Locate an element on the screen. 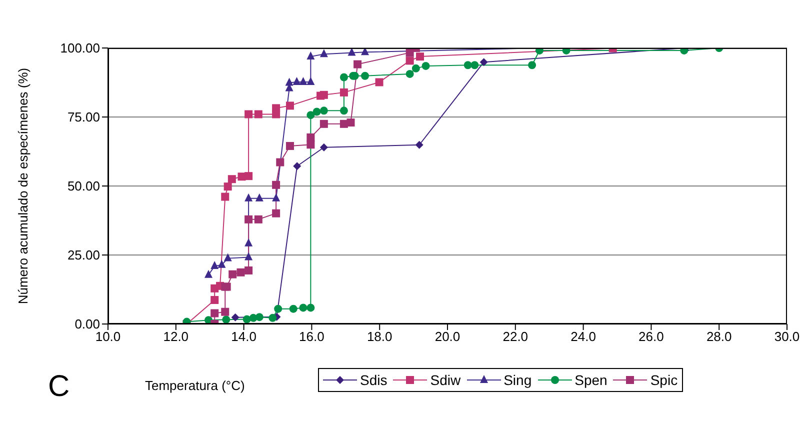 The width and height of the screenshot is (807, 435). x-tick-label: 14.0 is located at coordinates (243, 336).